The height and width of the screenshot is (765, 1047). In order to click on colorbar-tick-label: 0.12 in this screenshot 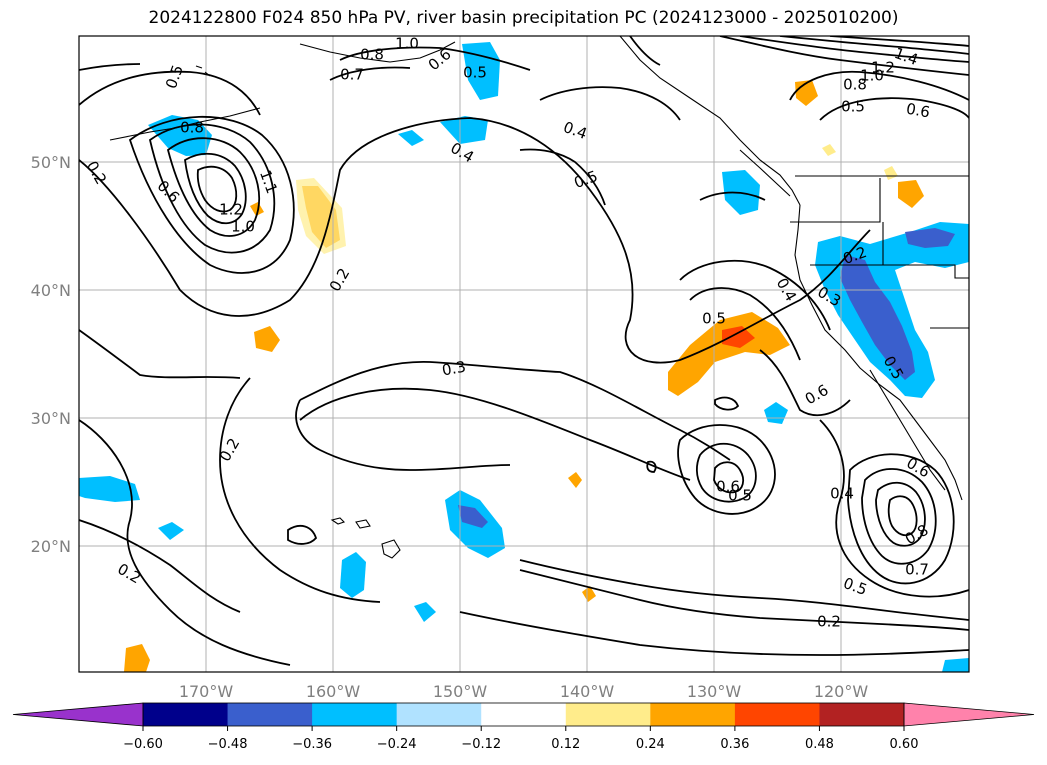, I will do `click(565, 744)`.